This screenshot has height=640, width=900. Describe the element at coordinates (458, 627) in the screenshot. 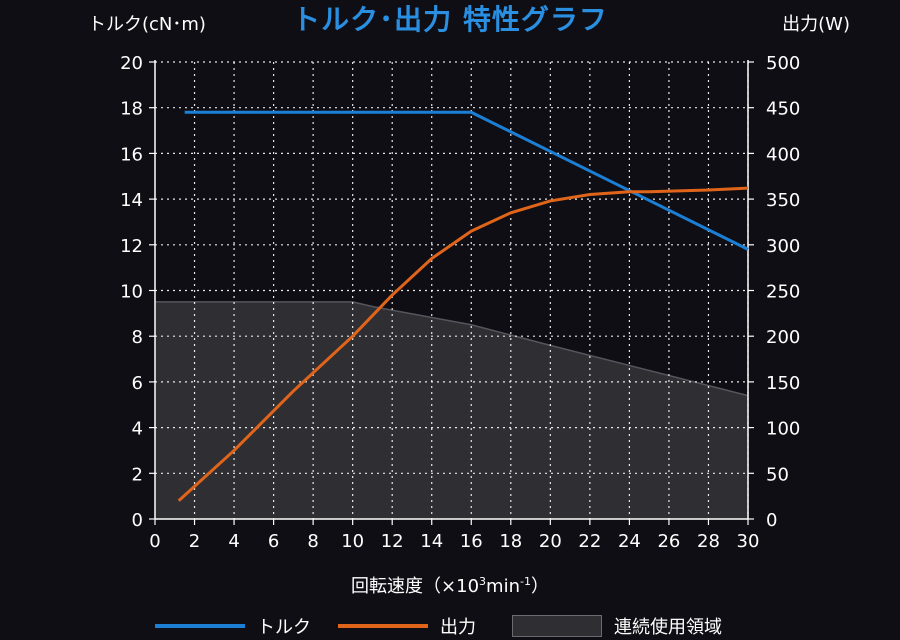

I see `legend-label-output: 出力` at that location.